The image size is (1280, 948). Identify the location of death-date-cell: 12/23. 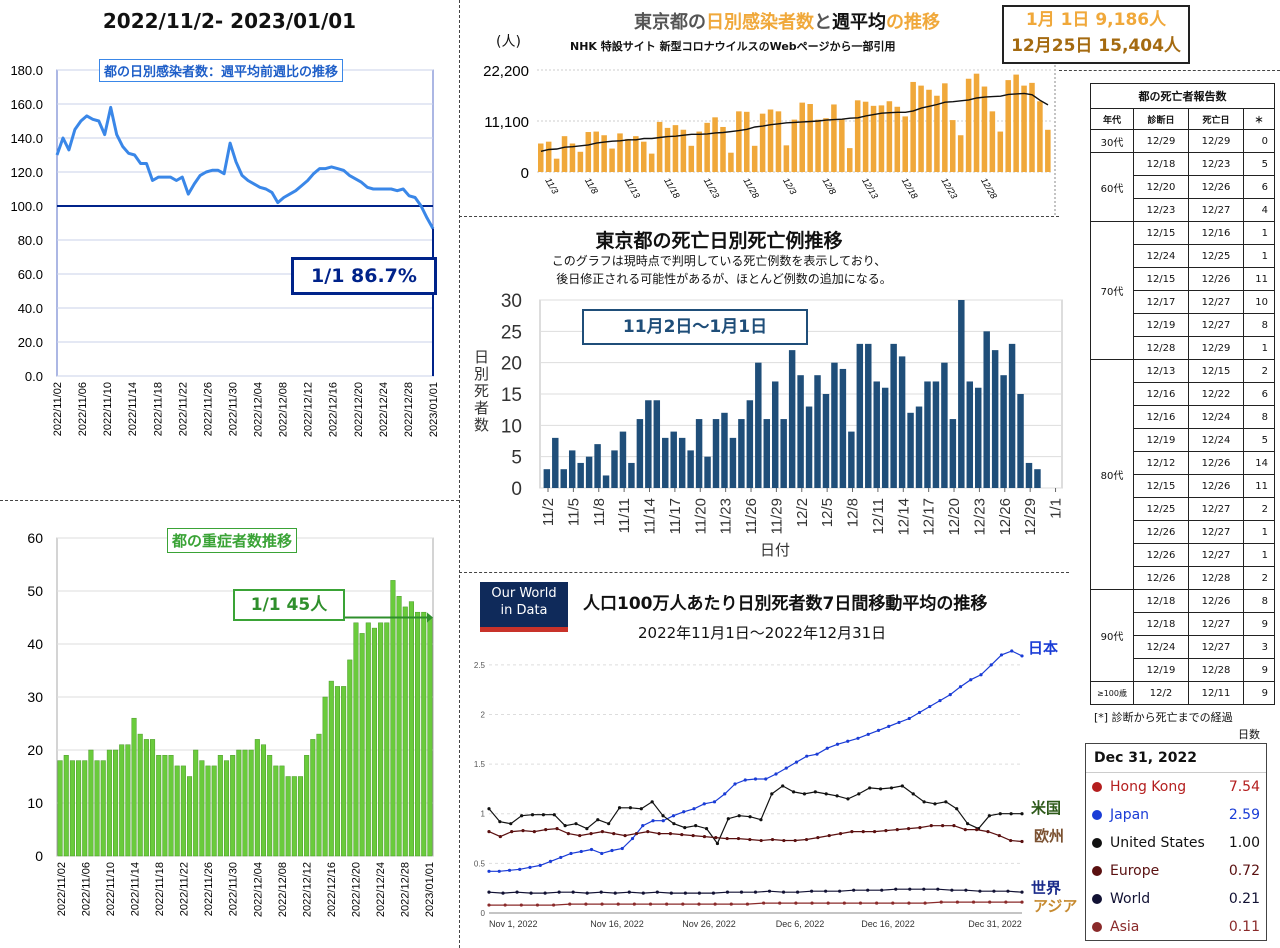
(1216, 164).